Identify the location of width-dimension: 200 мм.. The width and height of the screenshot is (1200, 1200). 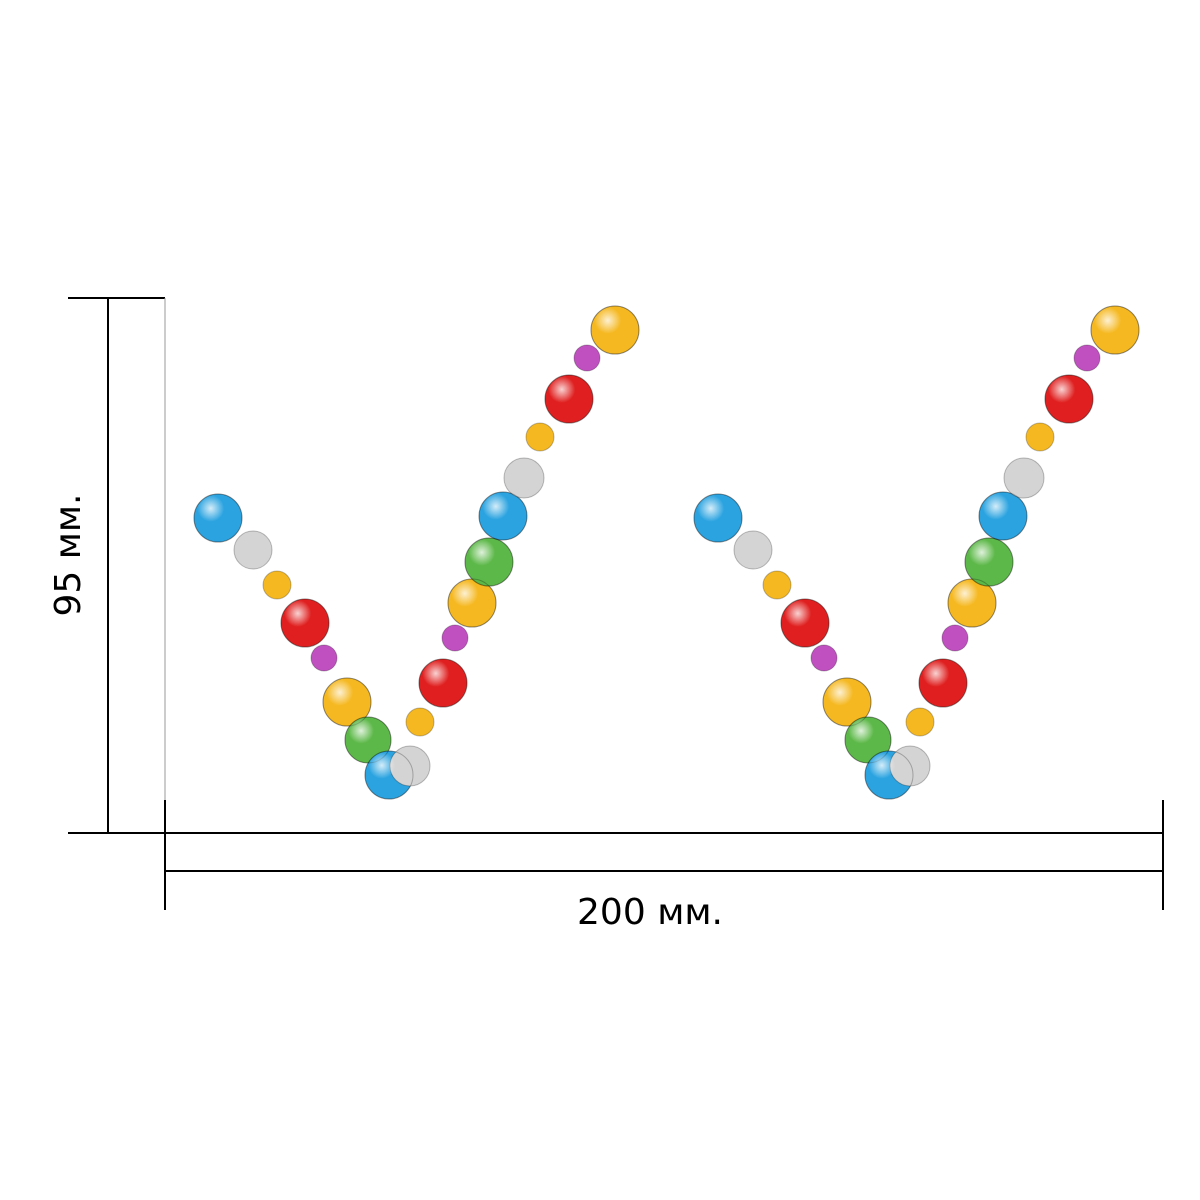
(664, 866).